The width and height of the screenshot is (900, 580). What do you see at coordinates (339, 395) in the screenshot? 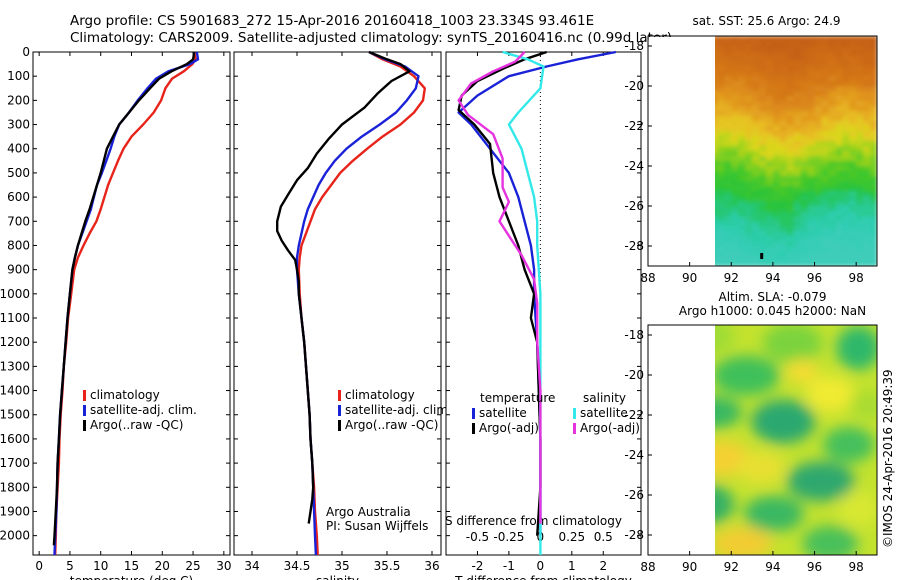
I see `legend-swatch` at bounding box center [339, 395].